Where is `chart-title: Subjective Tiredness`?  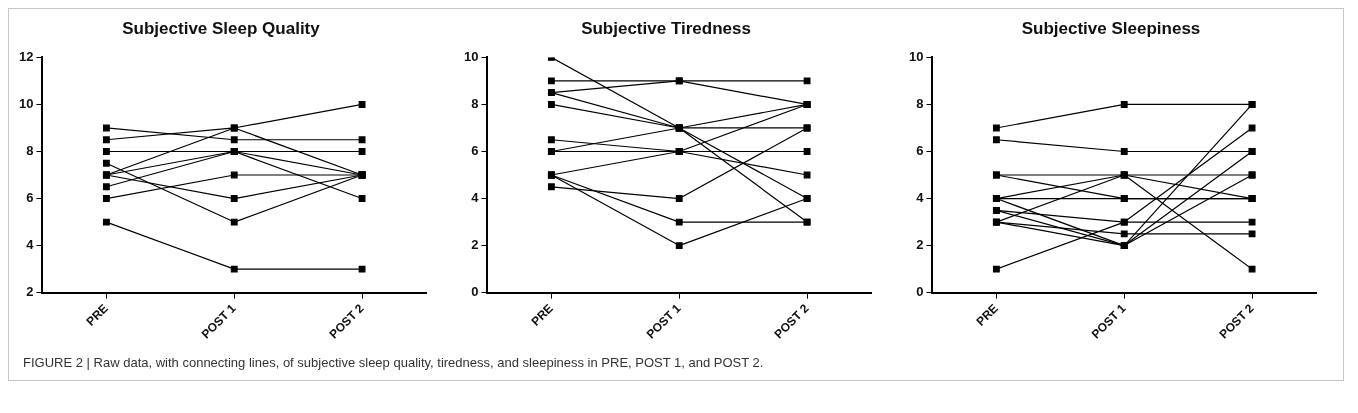
chart-title: Subjective Tiredness is located at coordinates (666, 28).